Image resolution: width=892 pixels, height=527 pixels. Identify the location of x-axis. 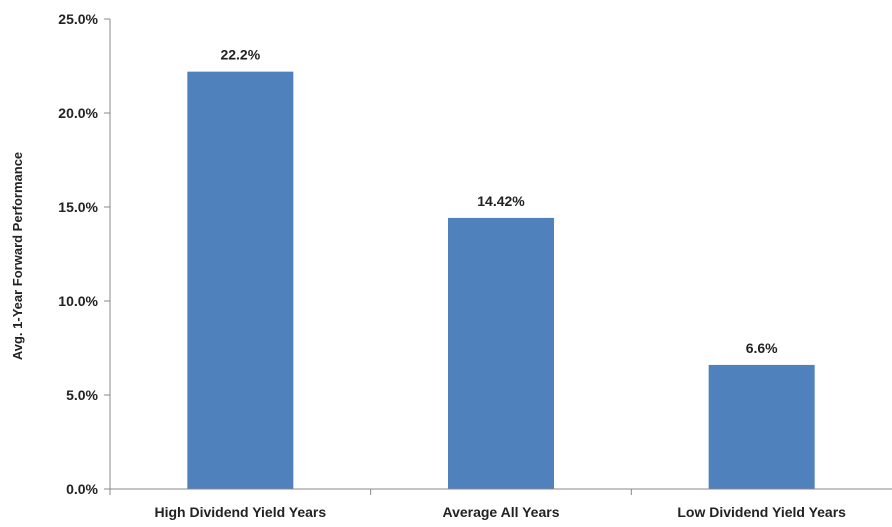
(500, 491).